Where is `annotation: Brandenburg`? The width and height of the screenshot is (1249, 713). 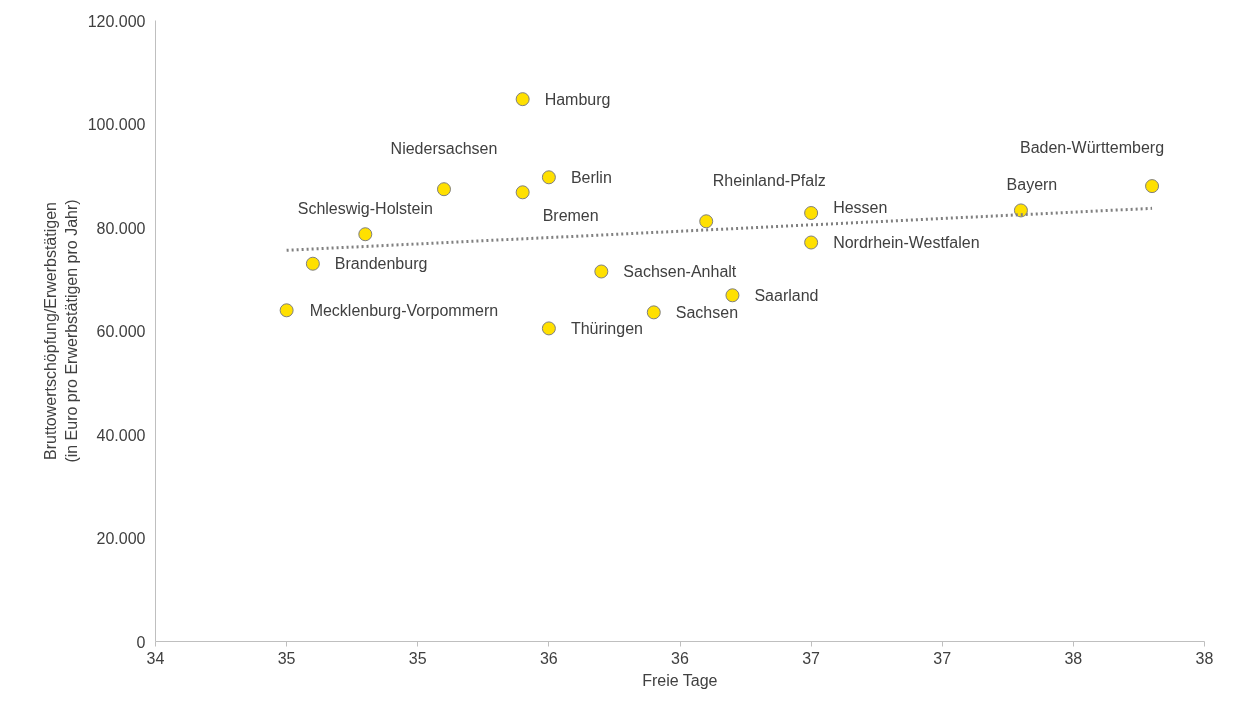 annotation: Brandenburg is located at coordinates (381, 264).